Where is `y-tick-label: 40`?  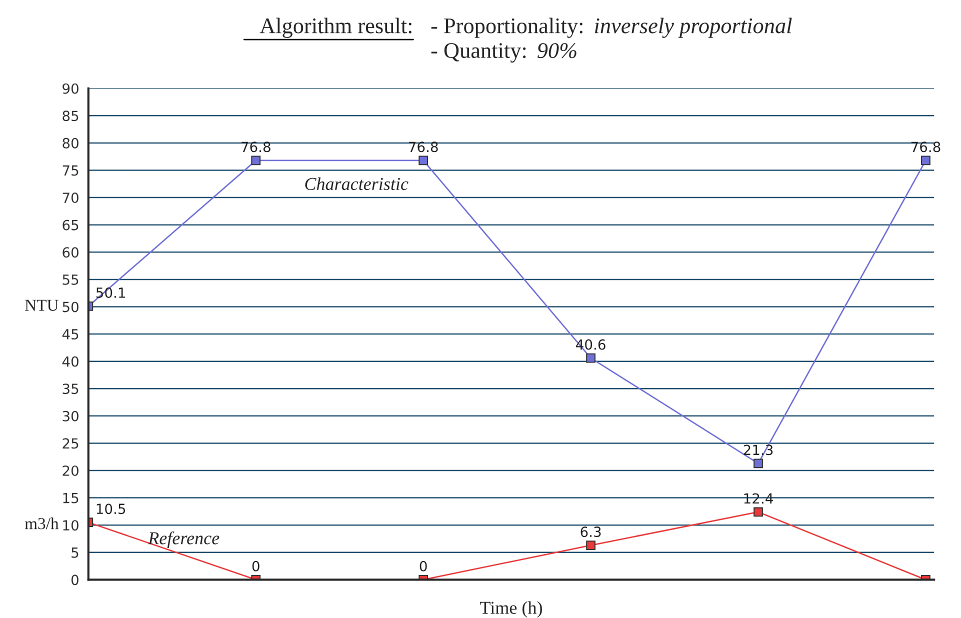 y-tick-label: 40 is located at coordinates (70, 361).